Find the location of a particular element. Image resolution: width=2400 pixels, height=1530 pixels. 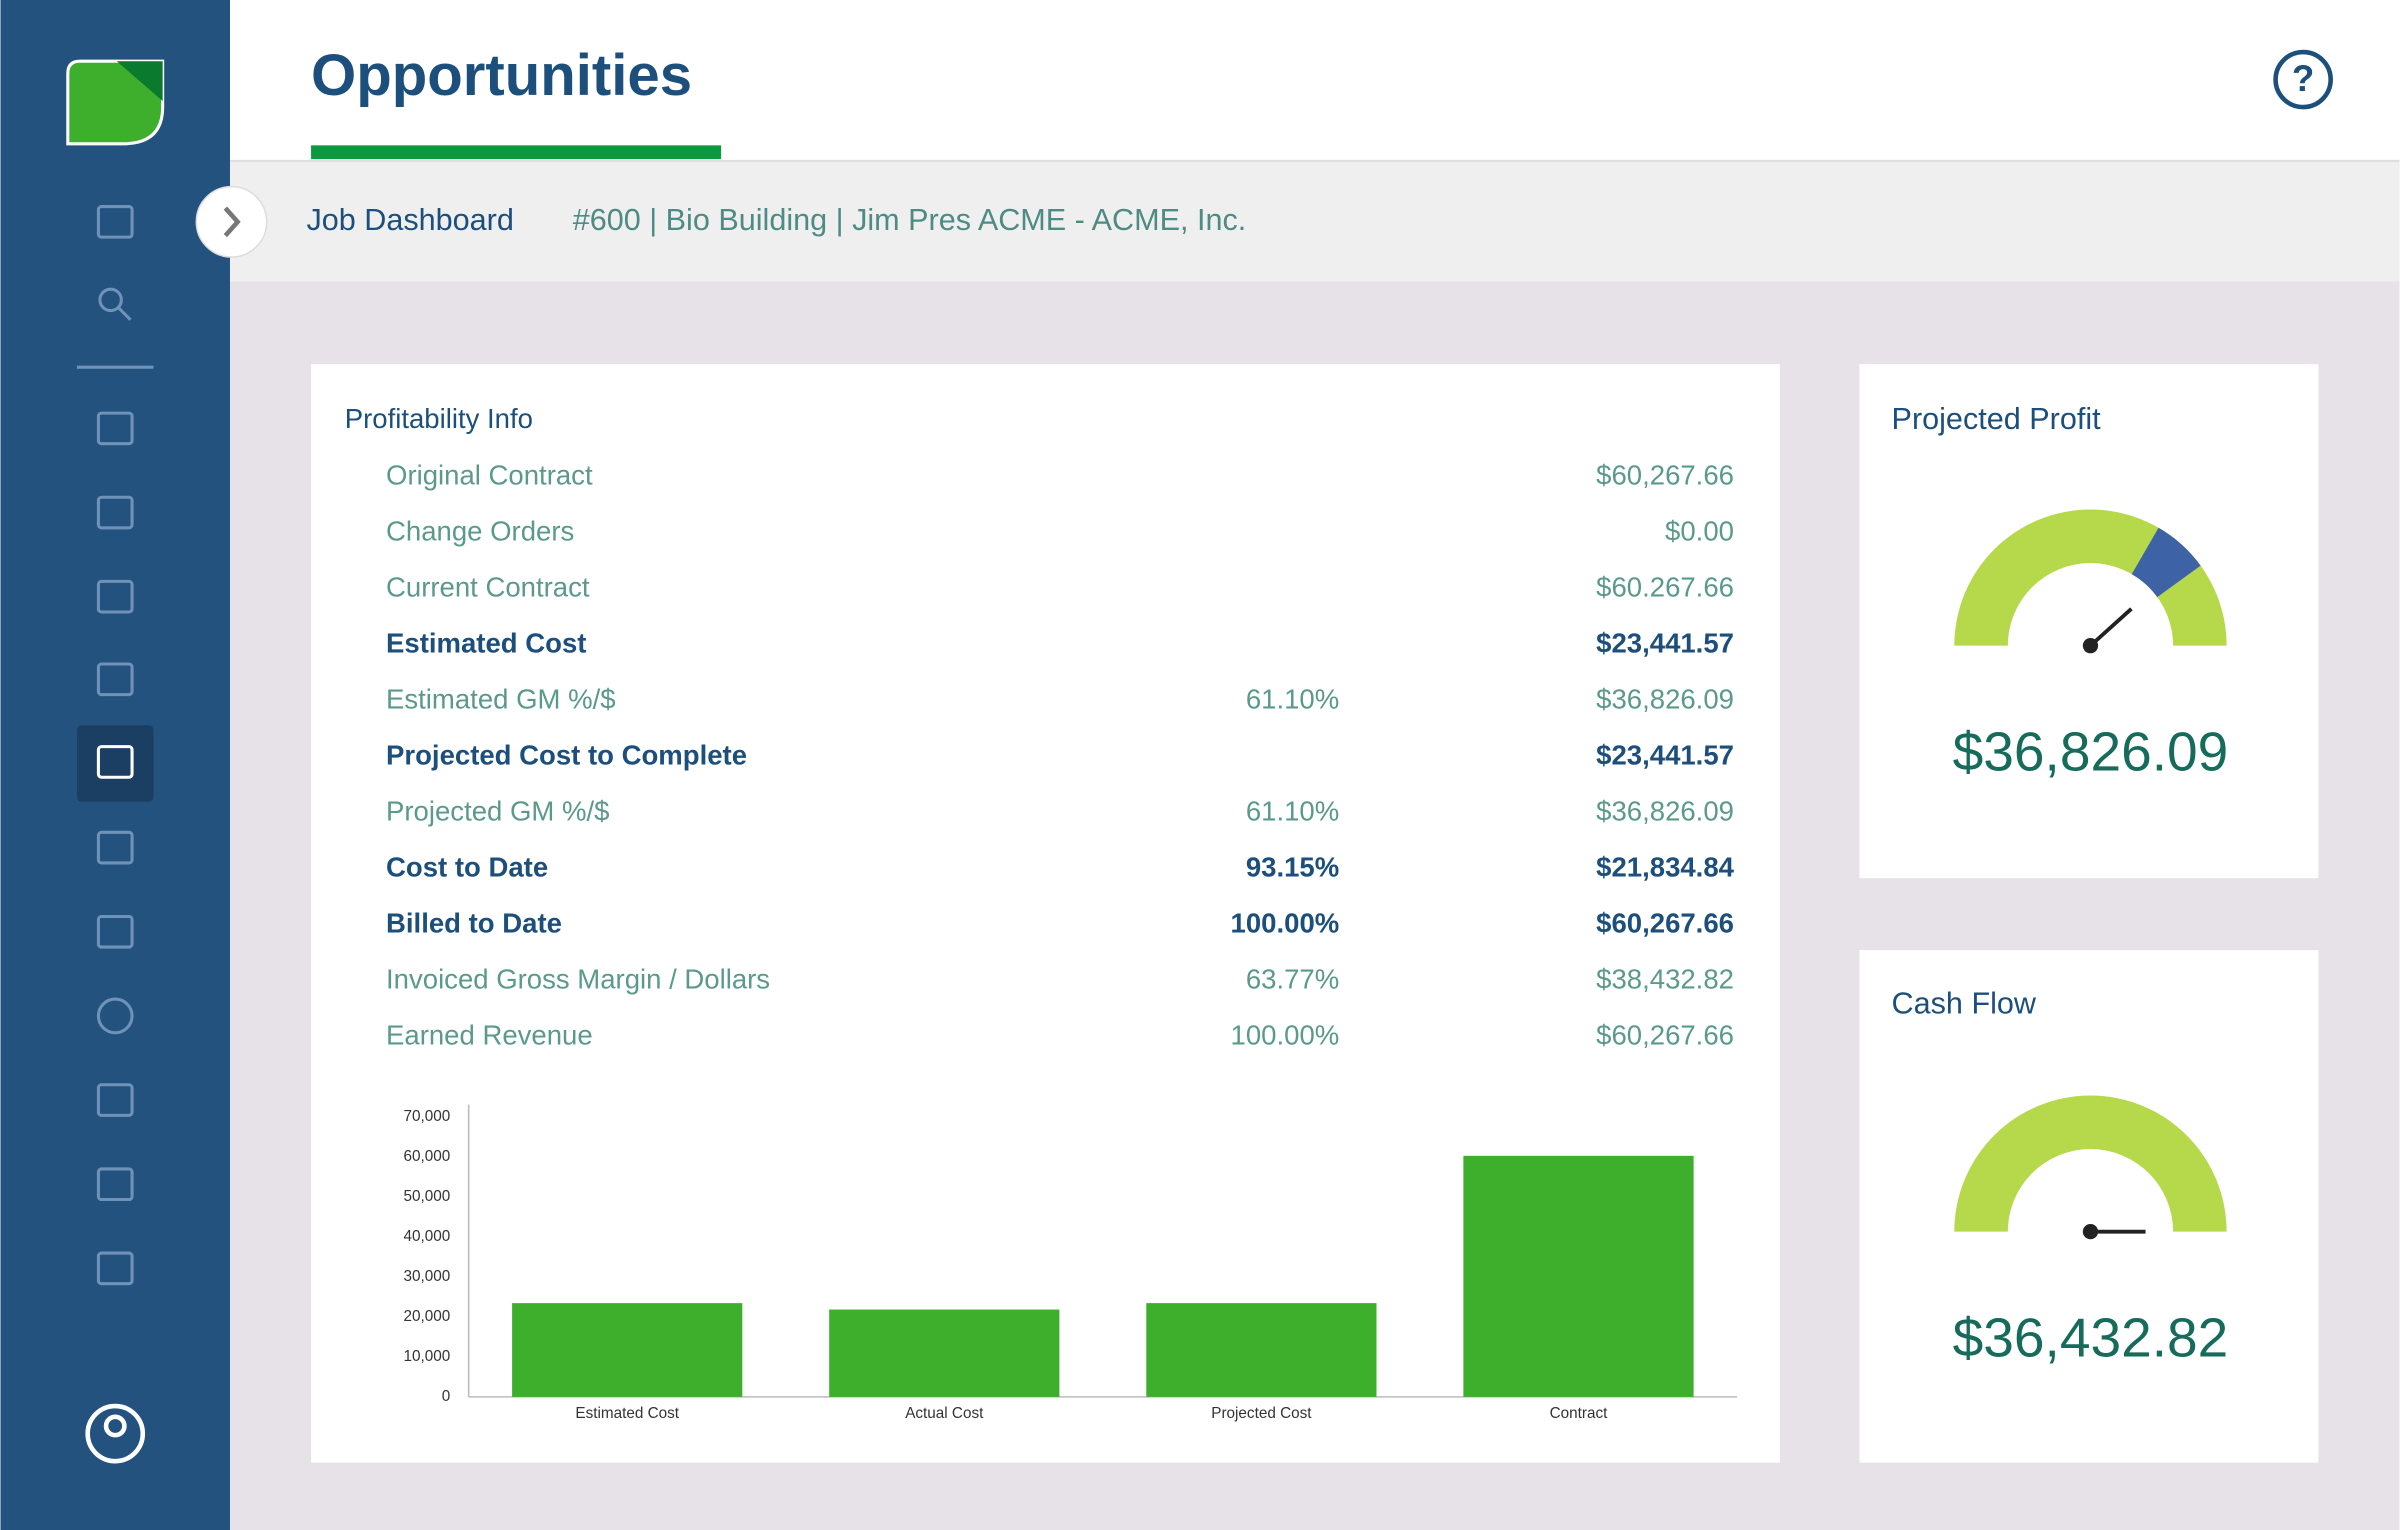

card-value: $36,826.09 is located at coordinates (2091, 751).